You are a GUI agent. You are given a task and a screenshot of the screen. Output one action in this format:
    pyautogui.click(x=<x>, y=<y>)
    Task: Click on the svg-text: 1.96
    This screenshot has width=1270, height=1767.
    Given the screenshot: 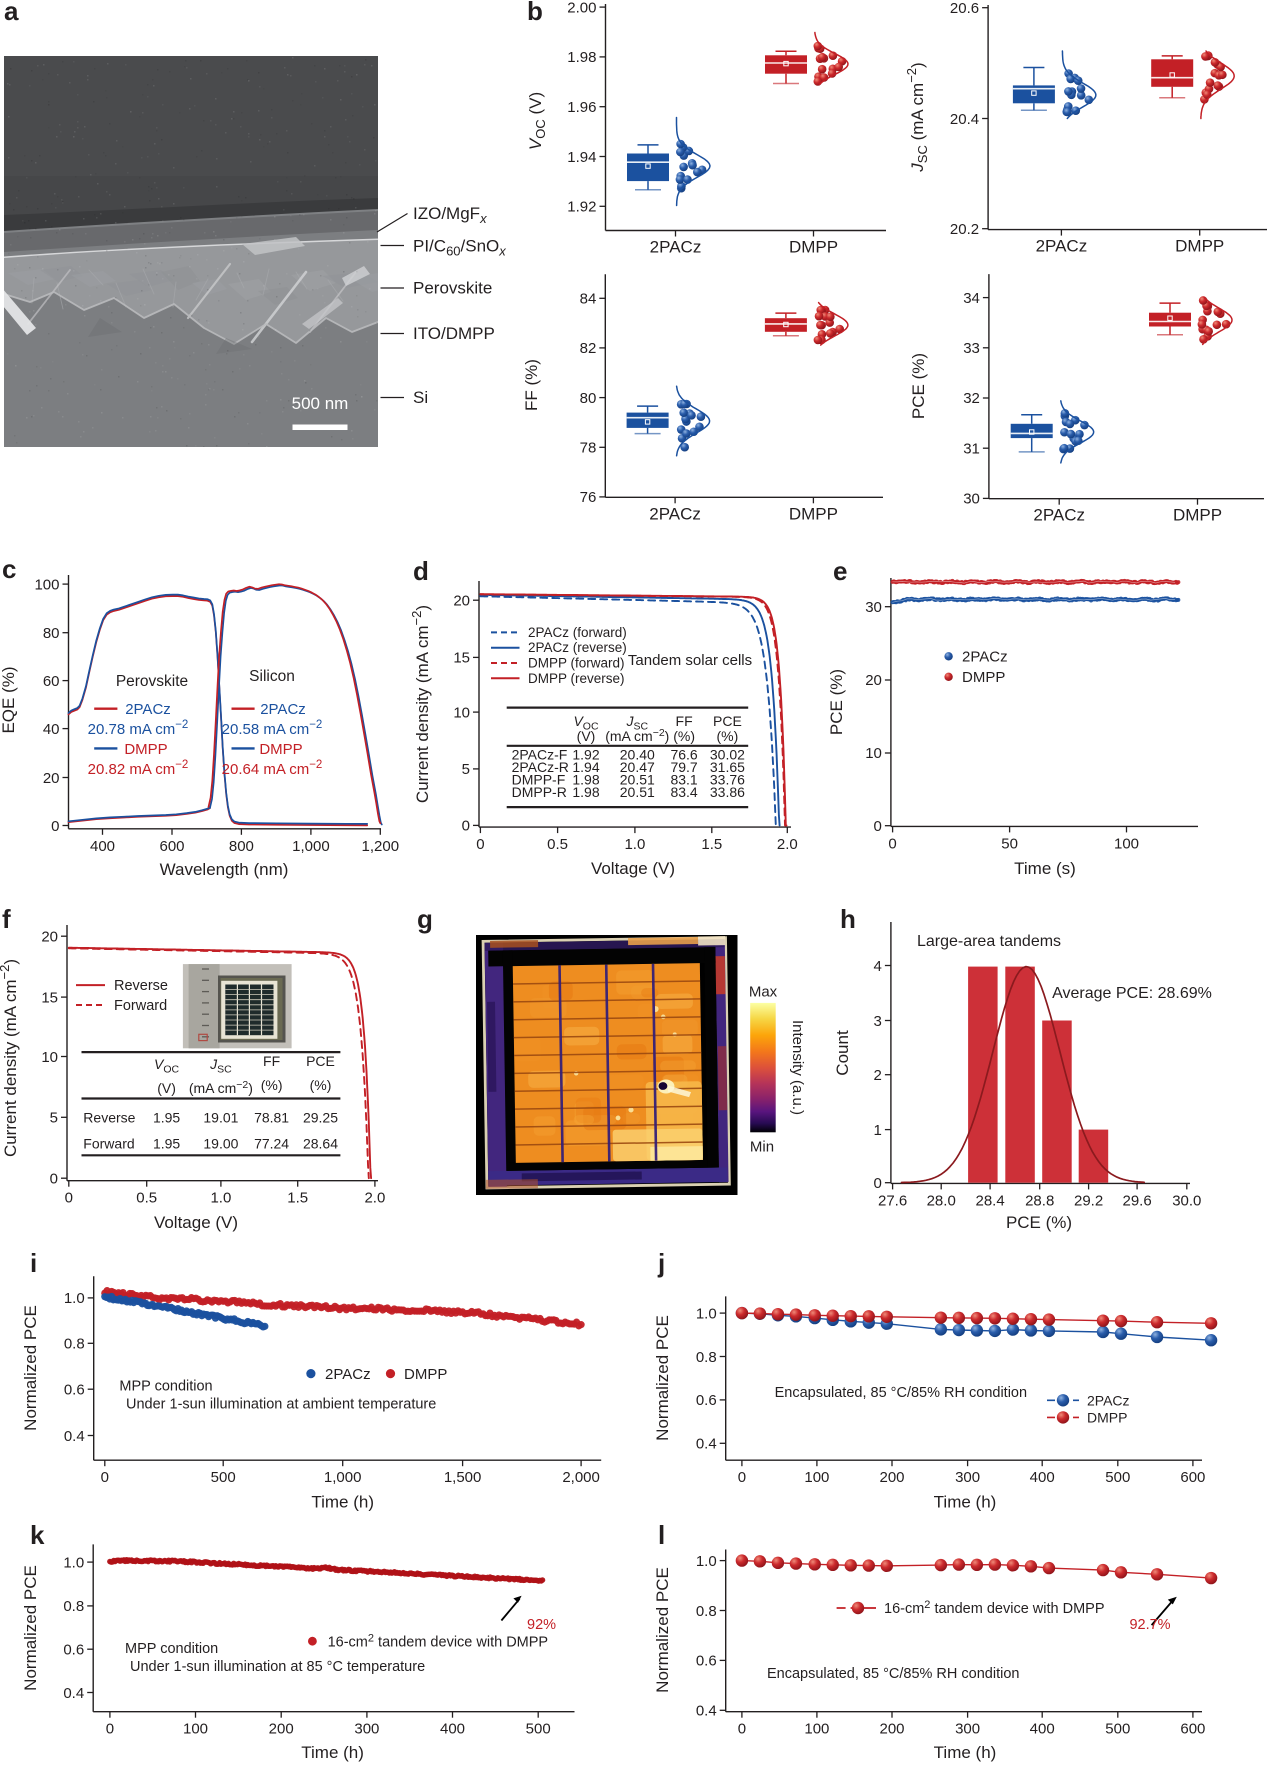 What is the action you would take?
    pyautogui.click(x=581, y=107)
    